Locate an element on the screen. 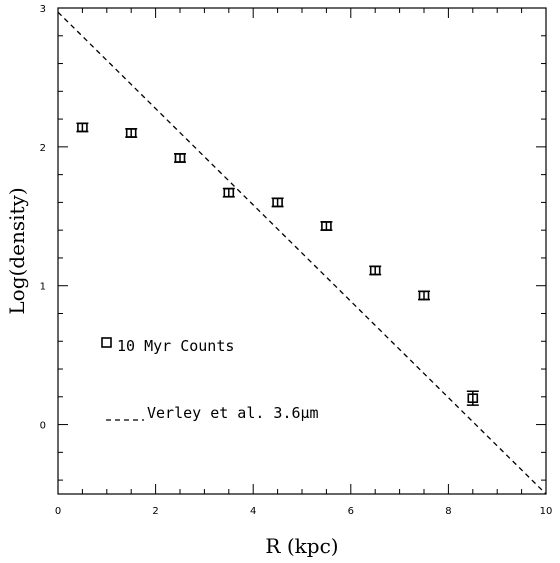 This screenshot has width=560, height=563. y-tick-label: 3 is located at coordinates (43, 9).